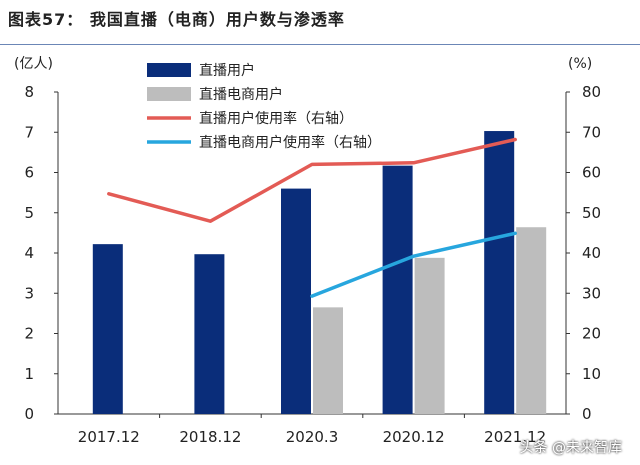 The image size is (640, 465). Describe the element at coordinates (29, 334) in the screenshot. I see `left-tick-label: 2` at that location.